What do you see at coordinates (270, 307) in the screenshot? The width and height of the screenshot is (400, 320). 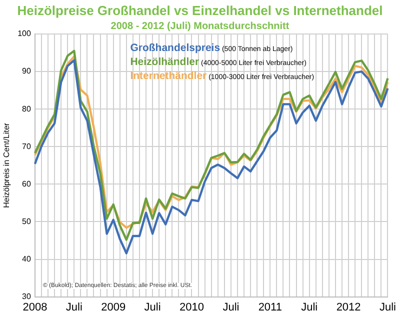 I see `x-tick-label: 2011` at bounding box center [270, 307].